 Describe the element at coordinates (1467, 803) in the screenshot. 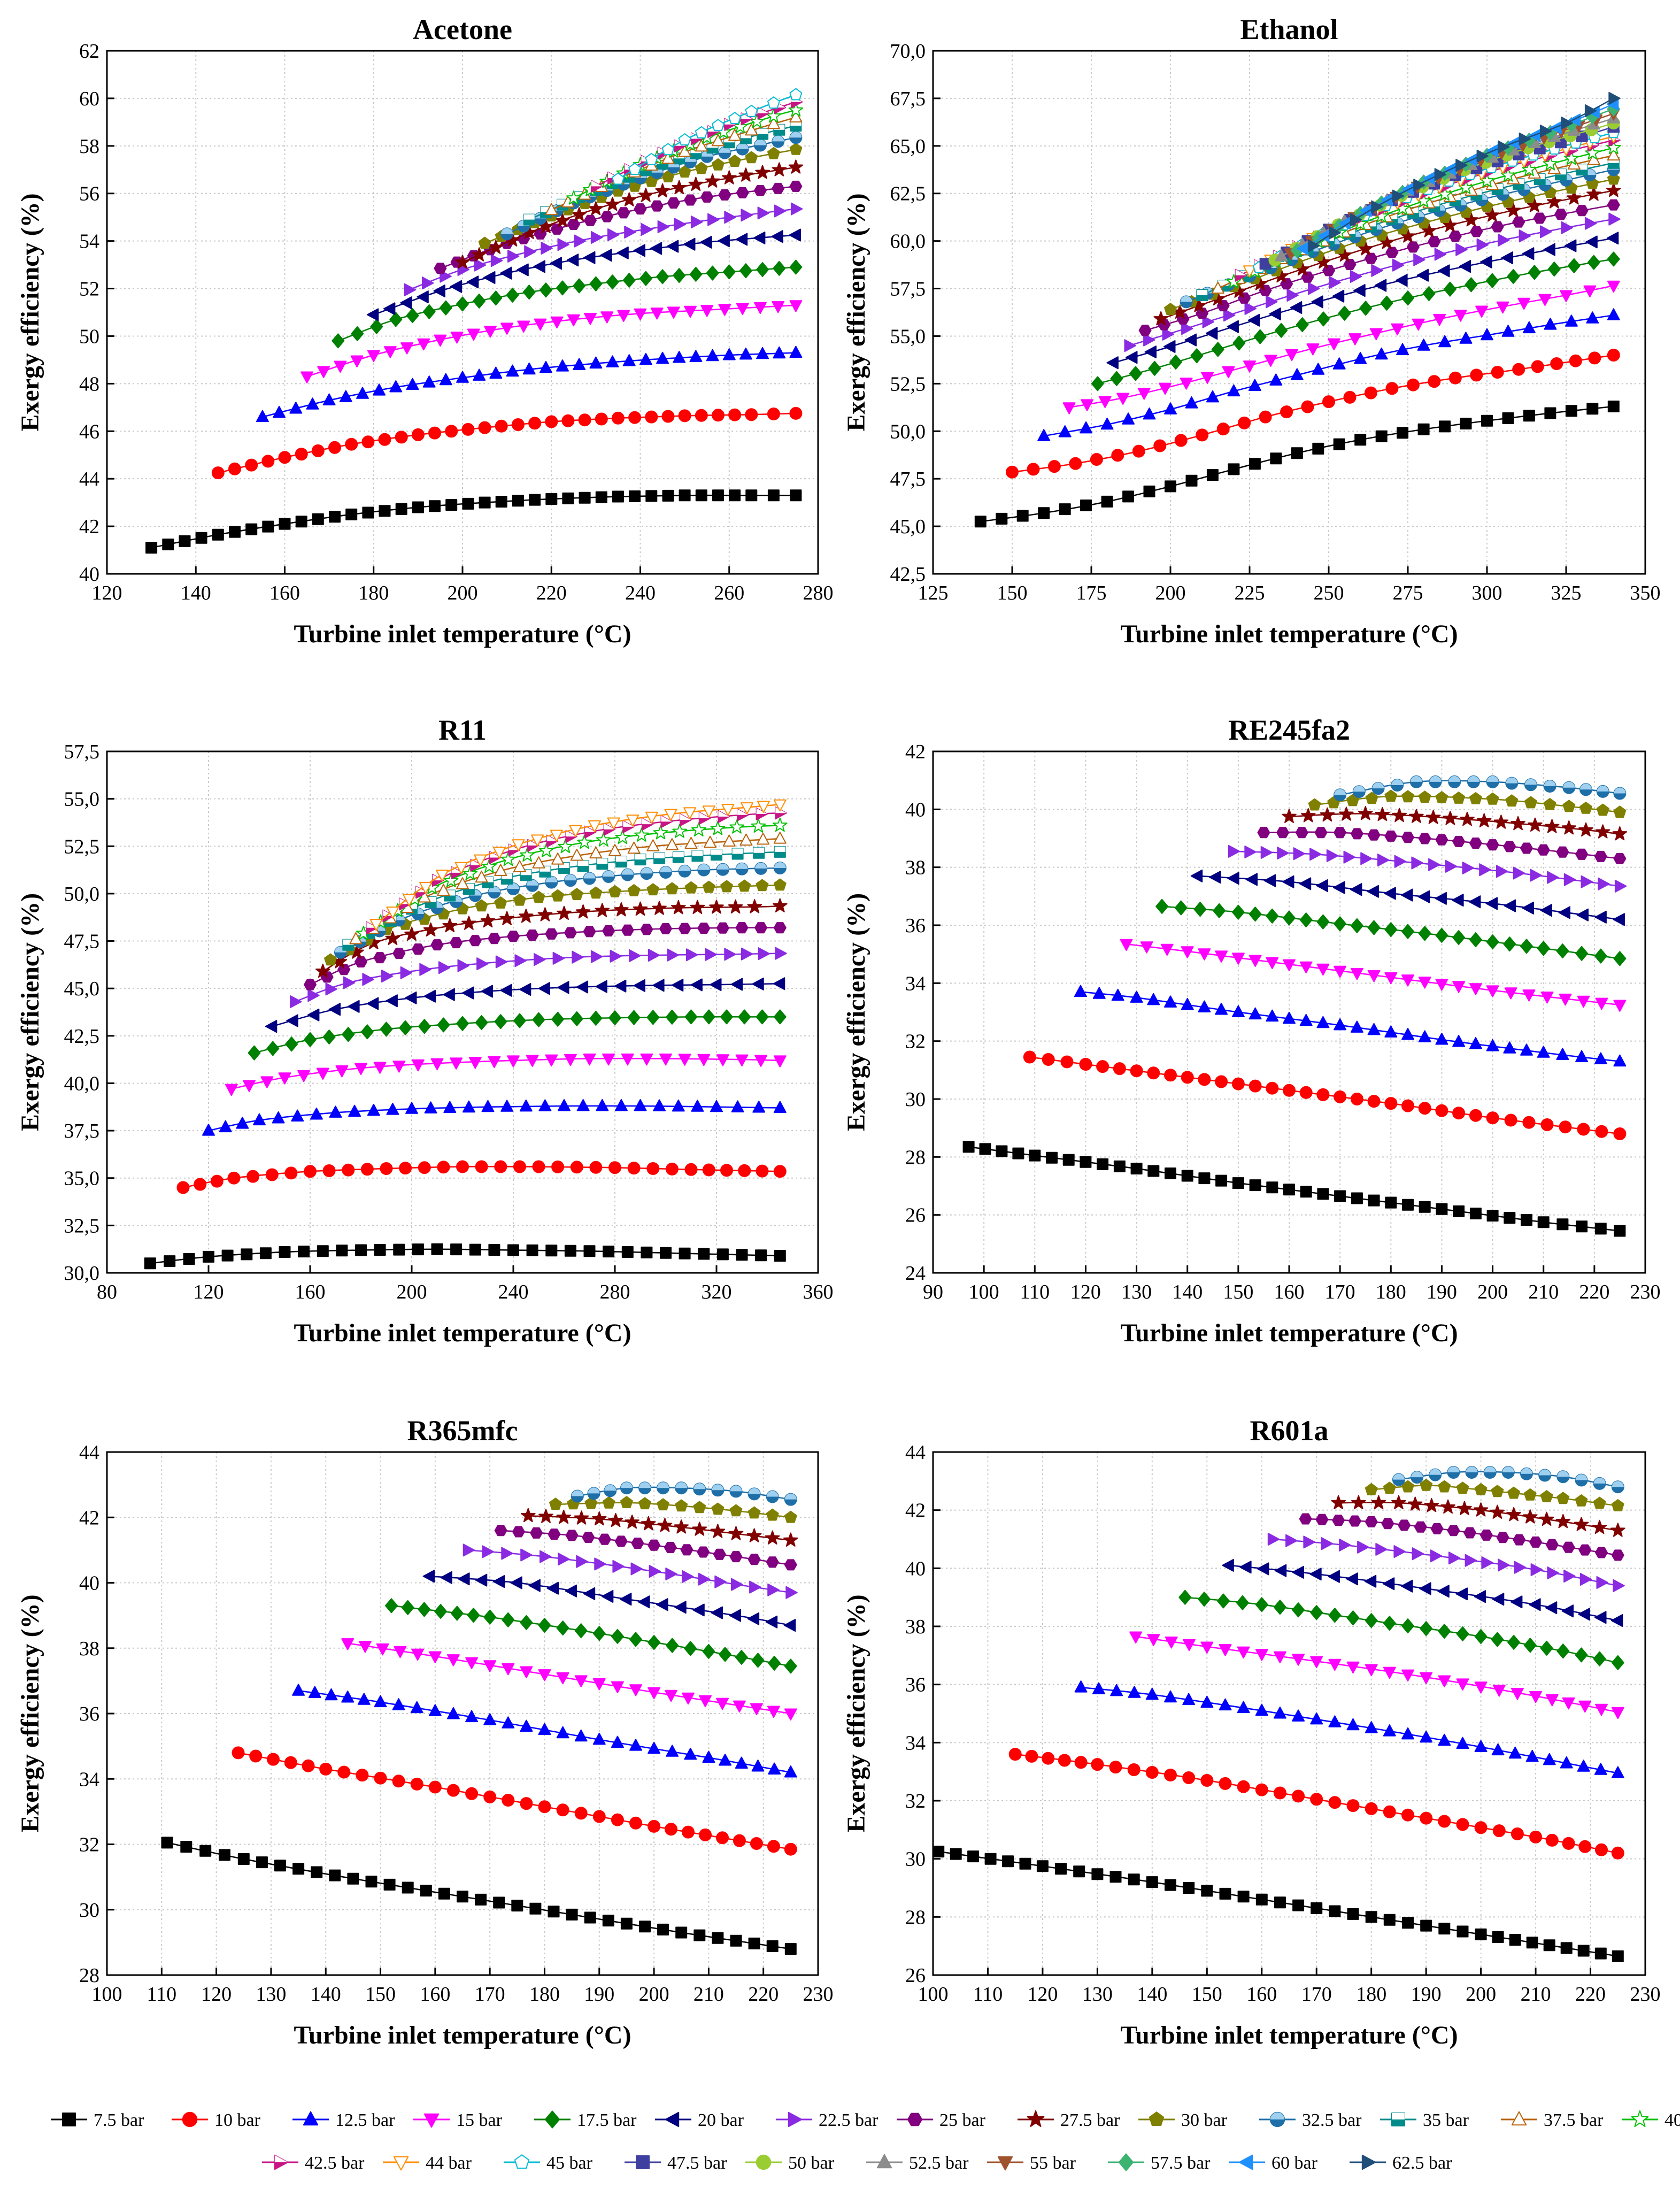

I see `series-30-bar` at that location.